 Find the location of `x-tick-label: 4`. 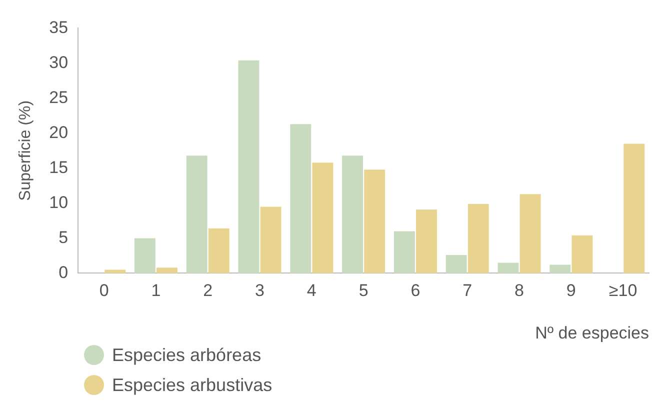

x-tick-label: 4 is located at coordinates (311, 290).